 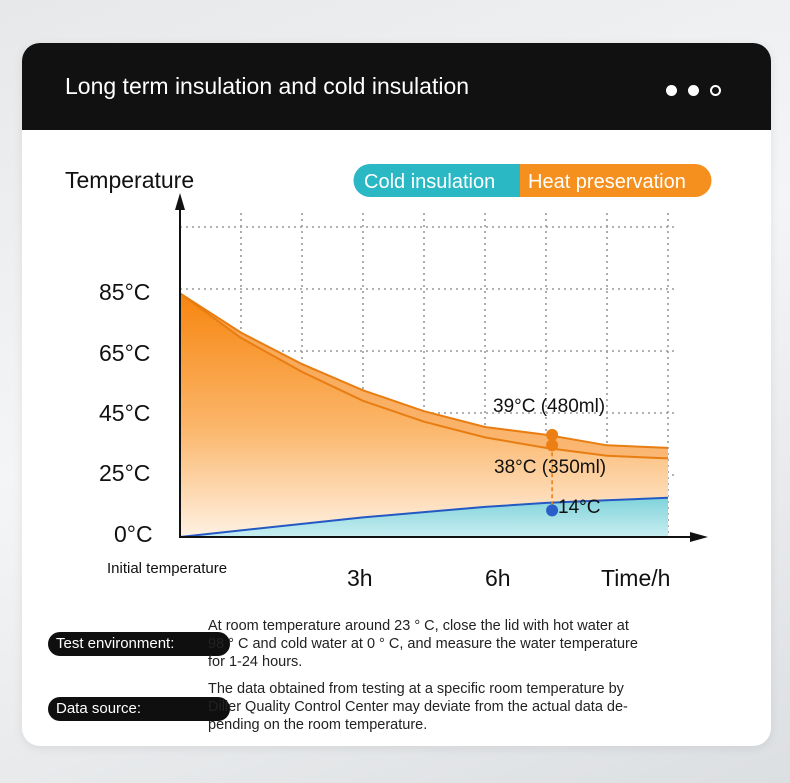 What do you see at coordinates (550, 467) in the screenshot?
I see `annotation-38c: 38°C (350ml)` at bounding box center [550, 467].